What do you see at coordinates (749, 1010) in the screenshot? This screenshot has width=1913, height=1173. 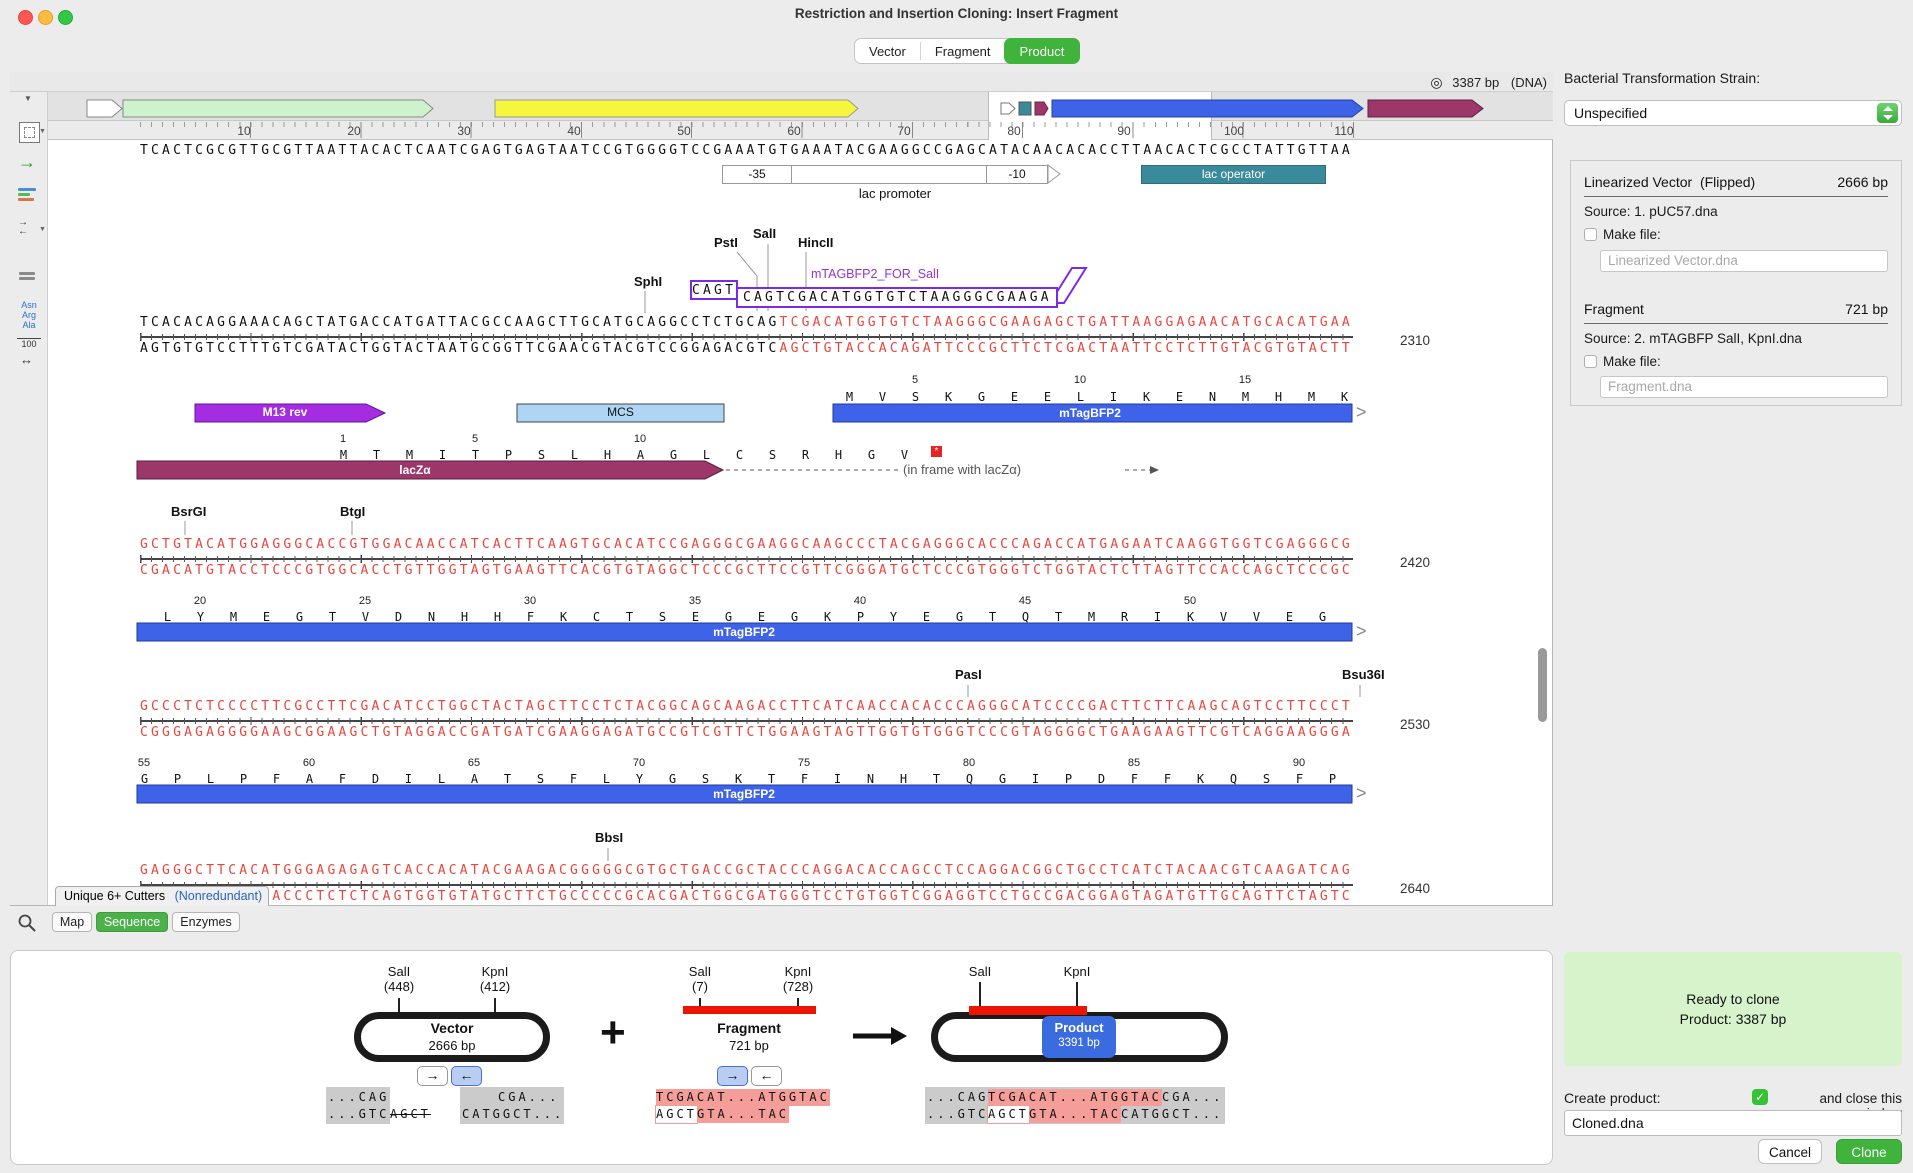 I see `fragment-insert-bar` at bounding box center [749, 1010].